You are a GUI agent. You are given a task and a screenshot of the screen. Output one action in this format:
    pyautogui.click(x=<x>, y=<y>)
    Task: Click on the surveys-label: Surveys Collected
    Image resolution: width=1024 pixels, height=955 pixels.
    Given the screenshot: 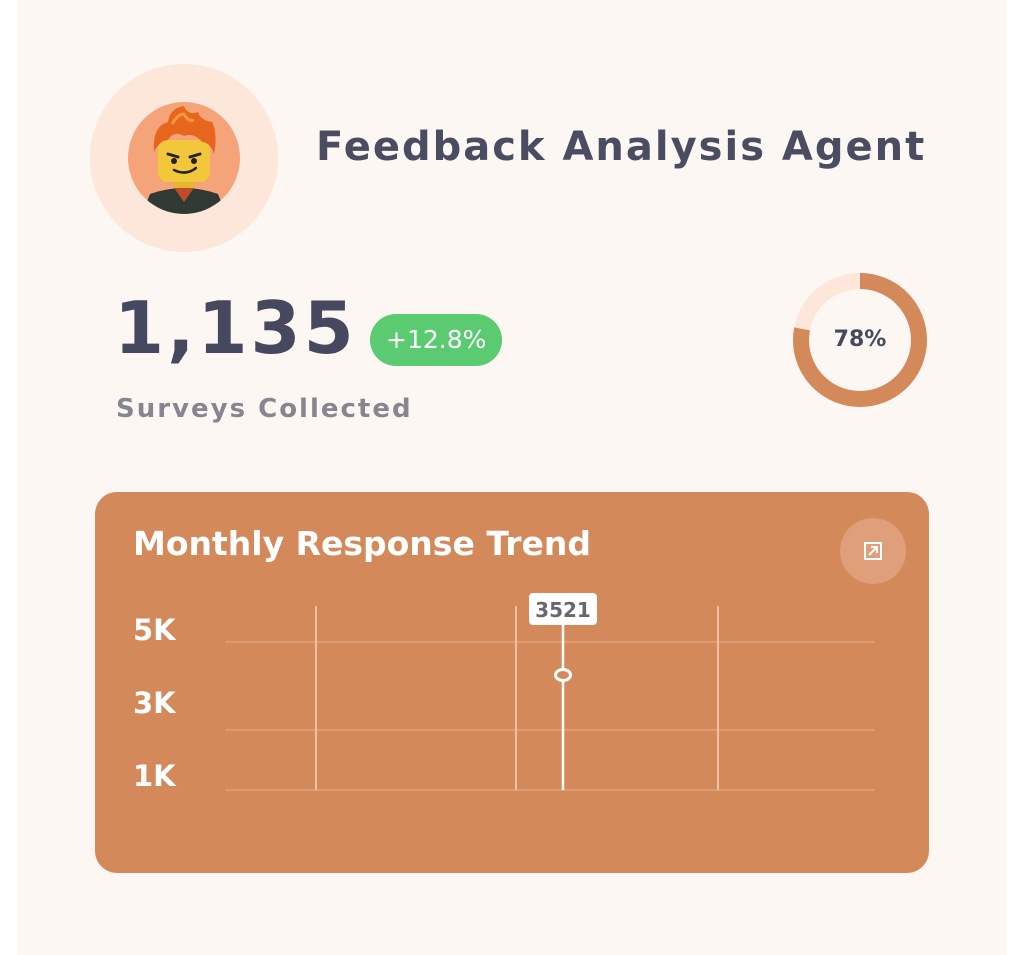 What is the action you would take?
    pyautogui.click(x=264, y=409)
    